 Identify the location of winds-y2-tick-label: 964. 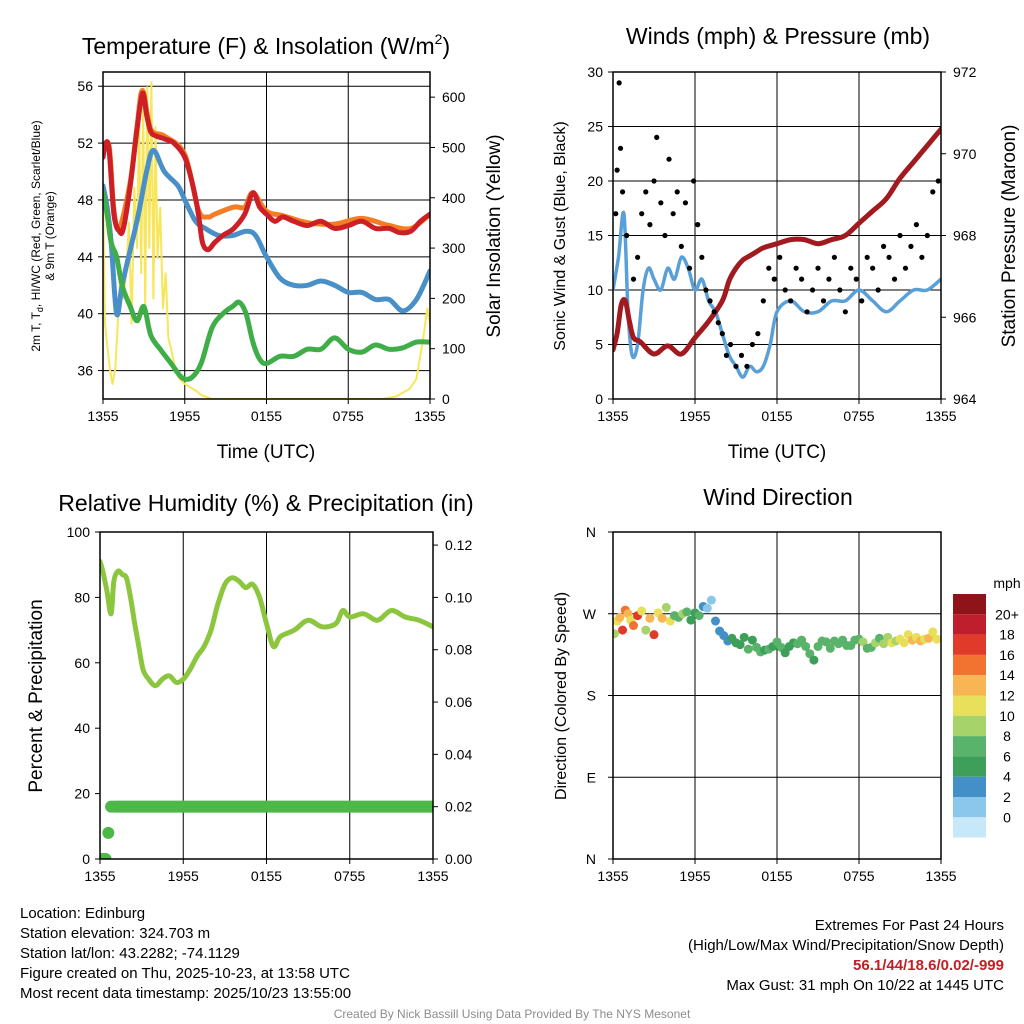
(965, 399).